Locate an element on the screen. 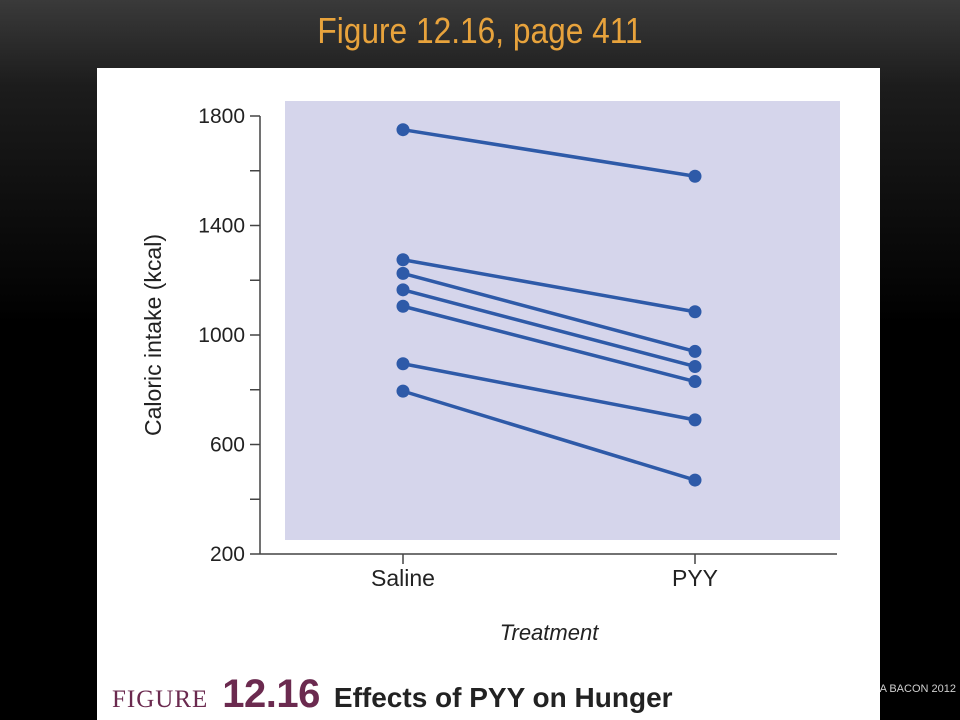 This screenshot has width=960, height=720. x-axis-label: Treatment is located at coordinates (550, 632).